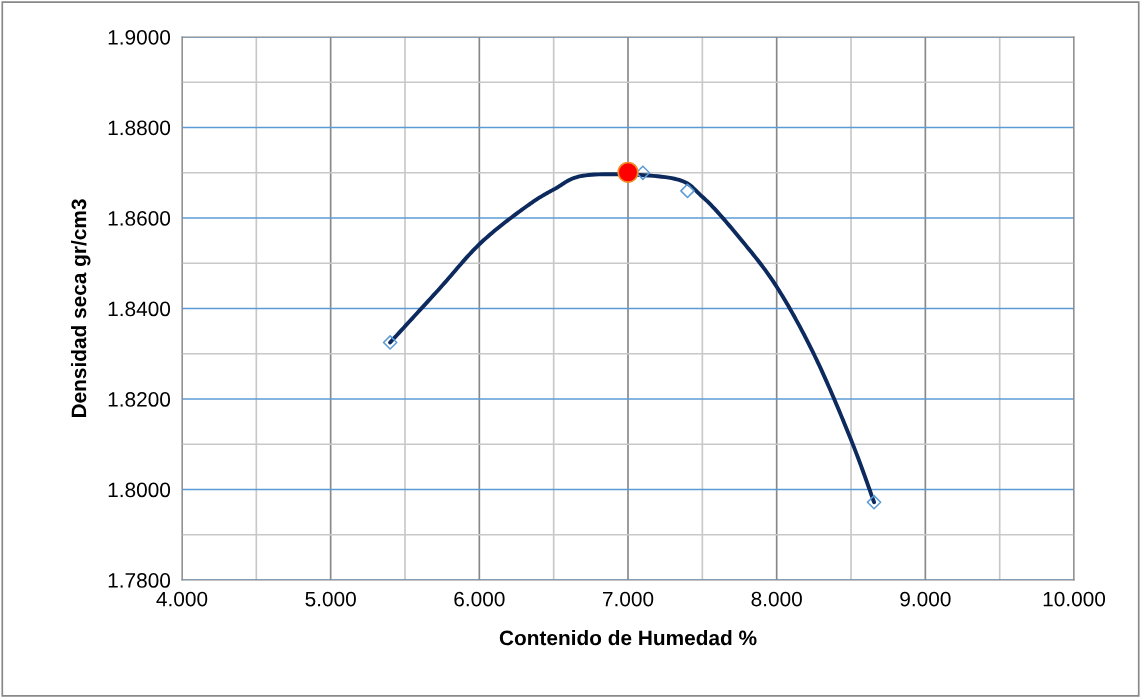  I want to click on x-tick-label: 4.000, so click(182, 599).